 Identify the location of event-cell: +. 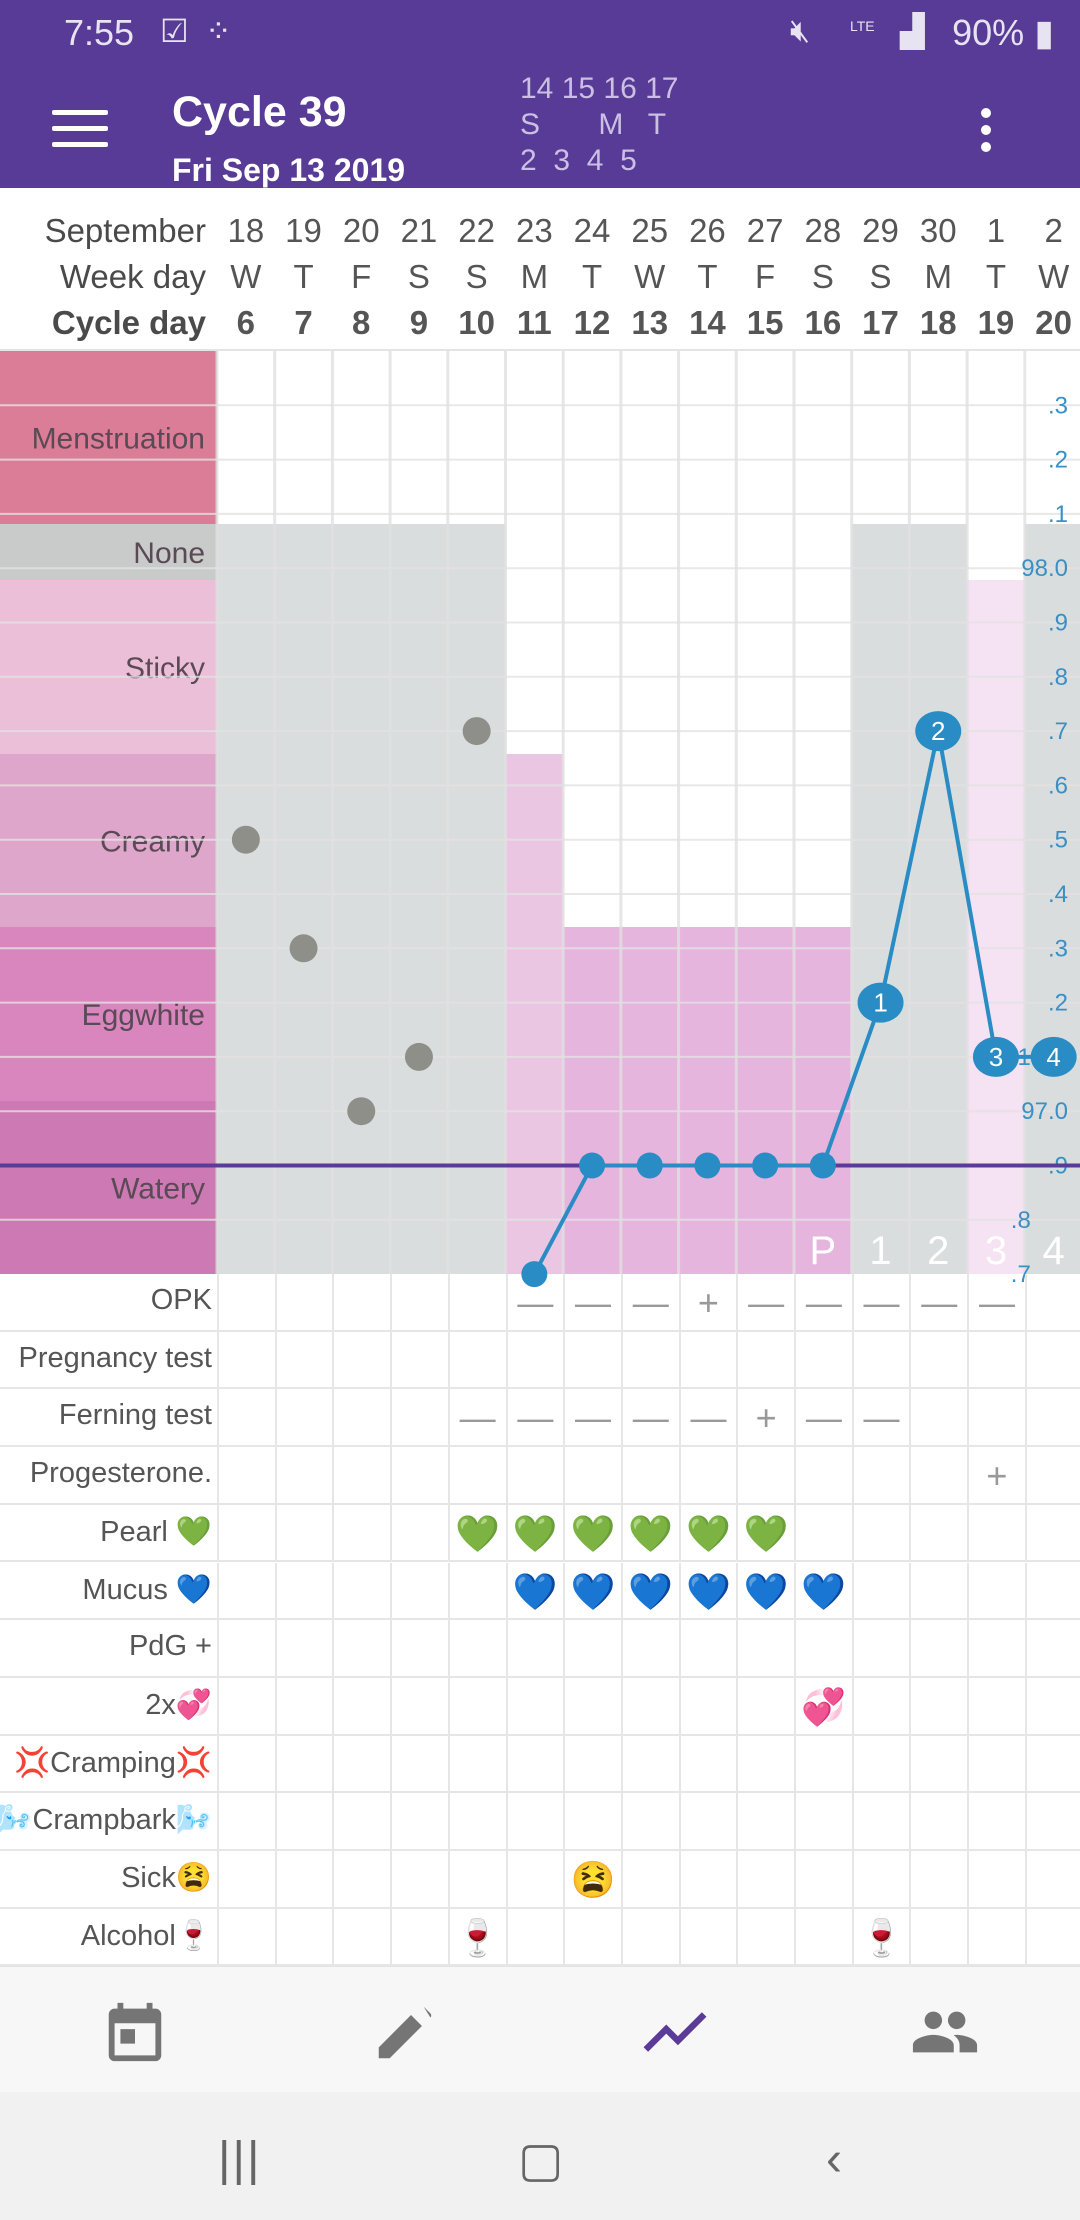
(707, 1303).